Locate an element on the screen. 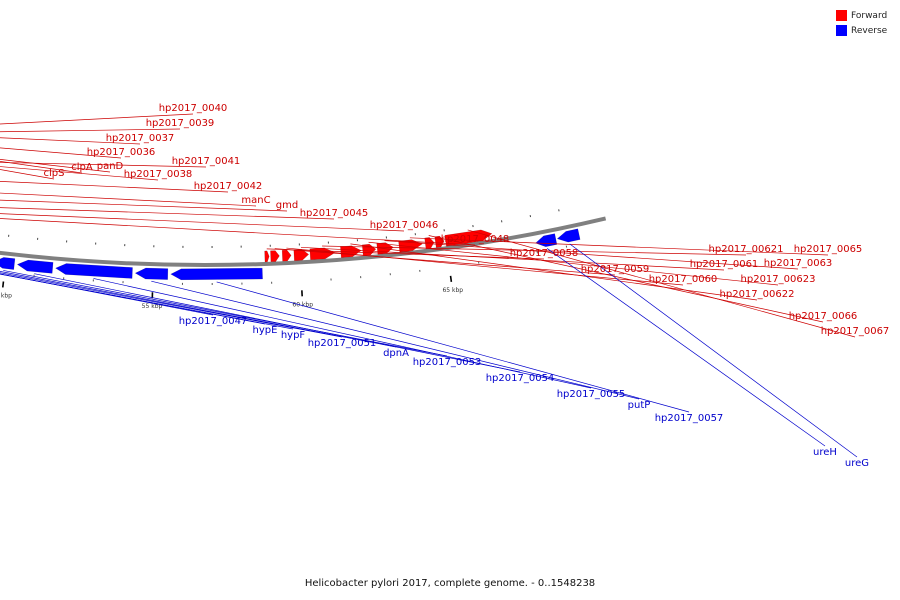 The width and height of the screenshot is (900, 600). gene-label: putP is located at coordinates (639, 405).